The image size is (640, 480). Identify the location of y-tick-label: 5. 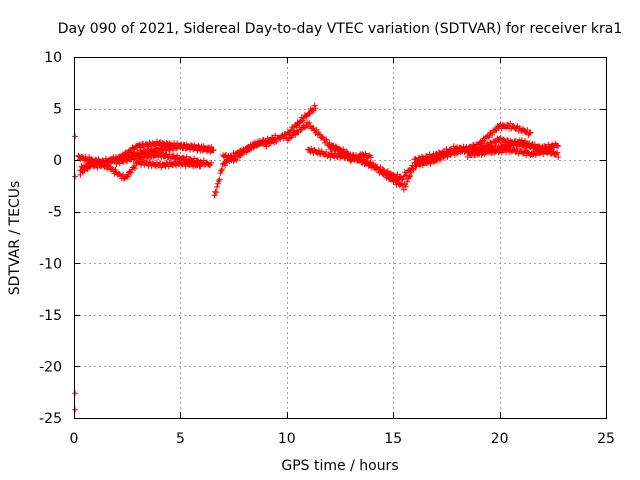
(57, 110).